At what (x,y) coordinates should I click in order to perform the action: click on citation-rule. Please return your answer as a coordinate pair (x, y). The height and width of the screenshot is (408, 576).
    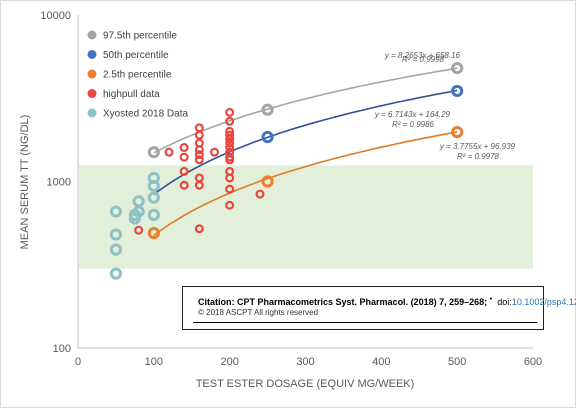
    Looking at the image, I should click on (365, 322).